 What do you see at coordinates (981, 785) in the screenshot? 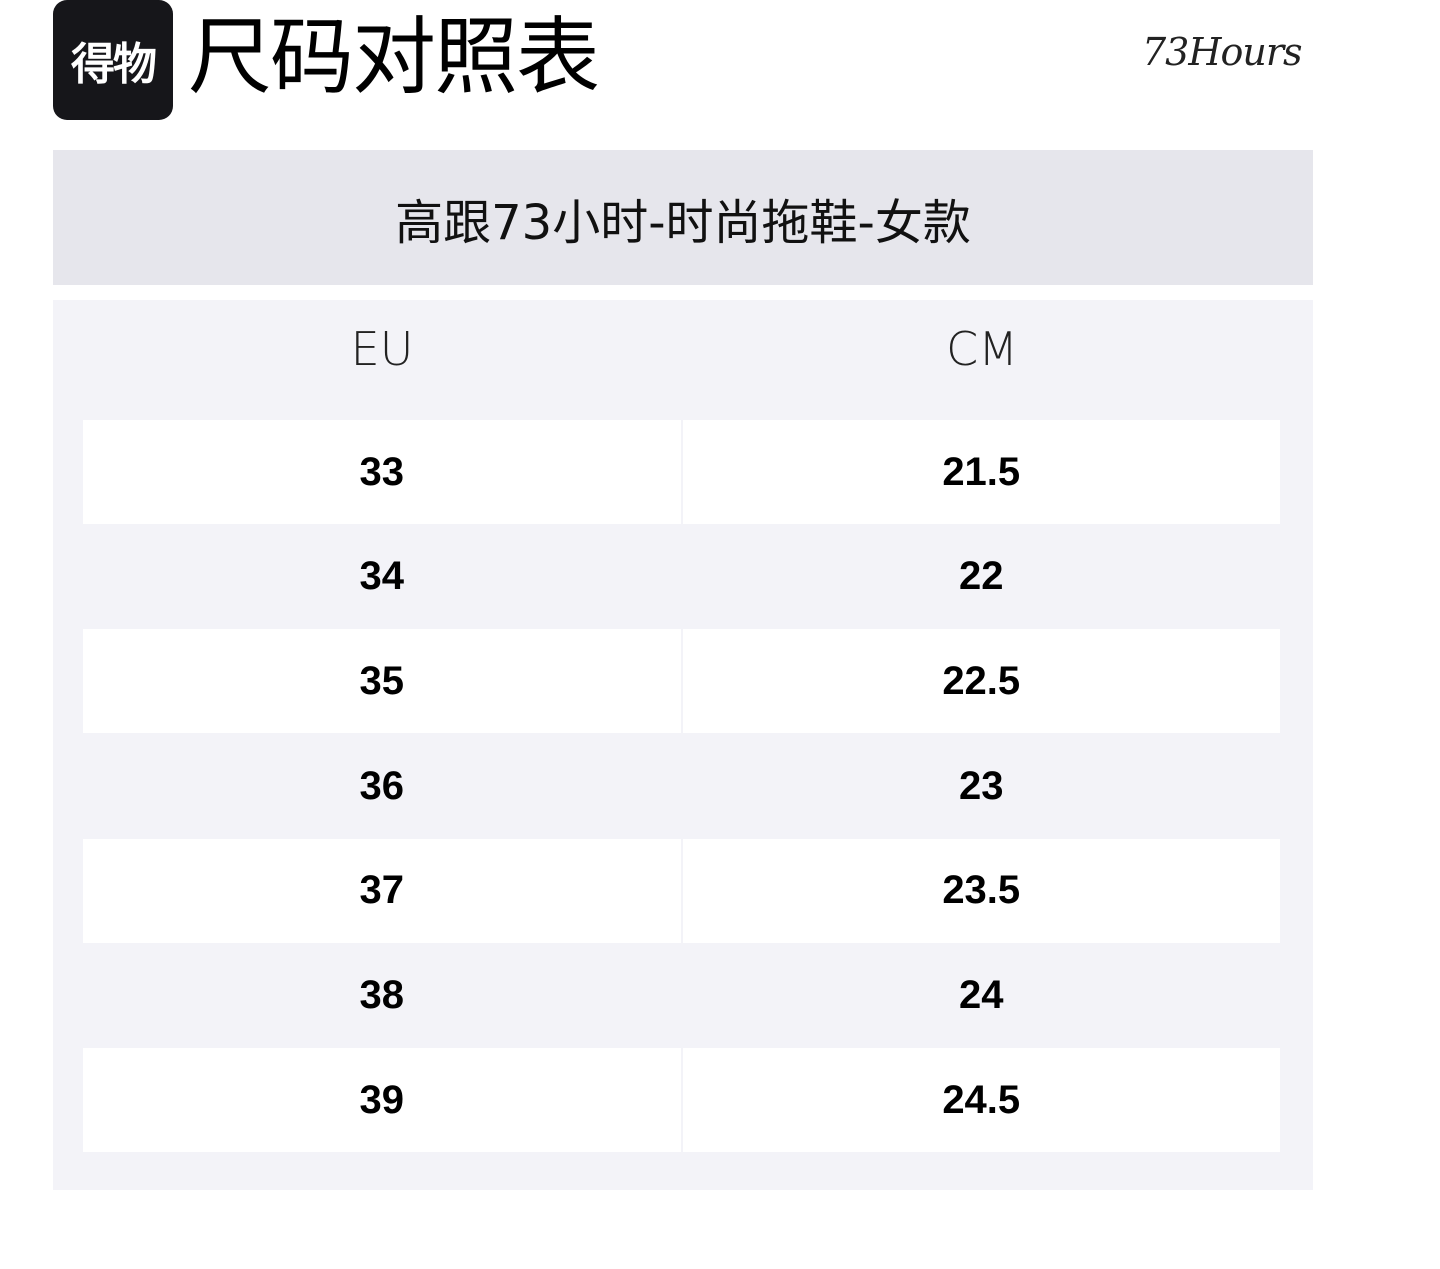
I see `cell-cm: 23` at bounding box center [981, 785].